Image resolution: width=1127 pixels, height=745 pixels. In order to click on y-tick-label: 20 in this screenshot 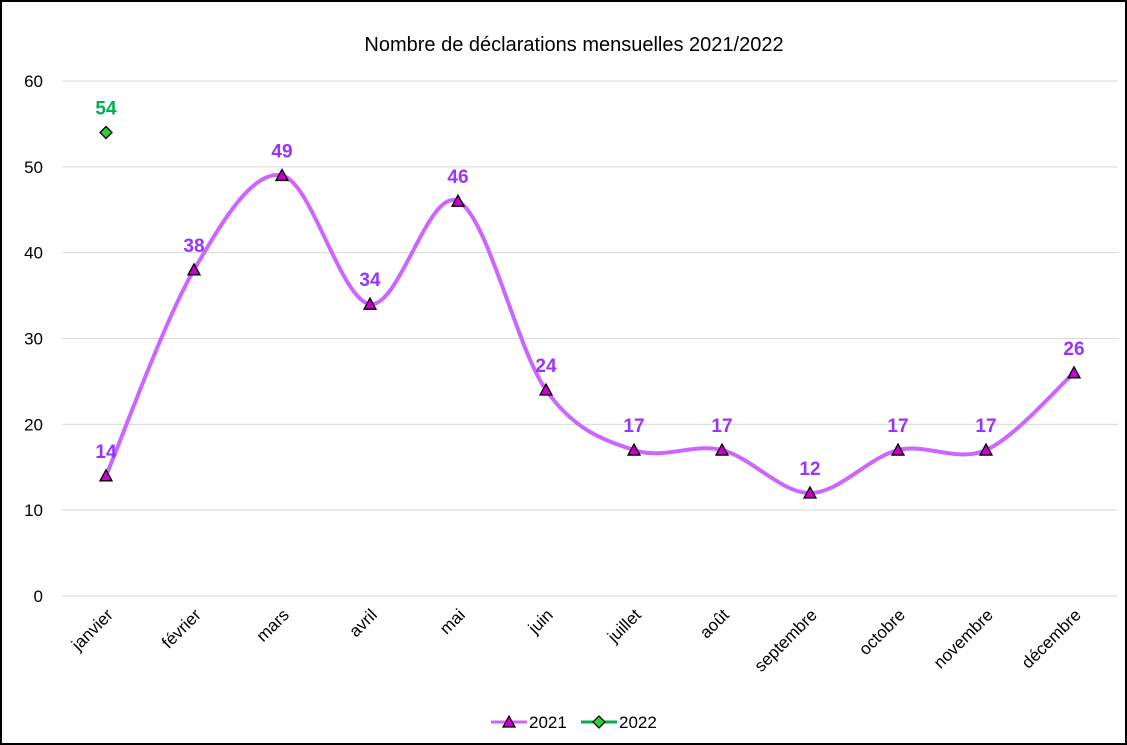, I will do `click(33, 424)`.